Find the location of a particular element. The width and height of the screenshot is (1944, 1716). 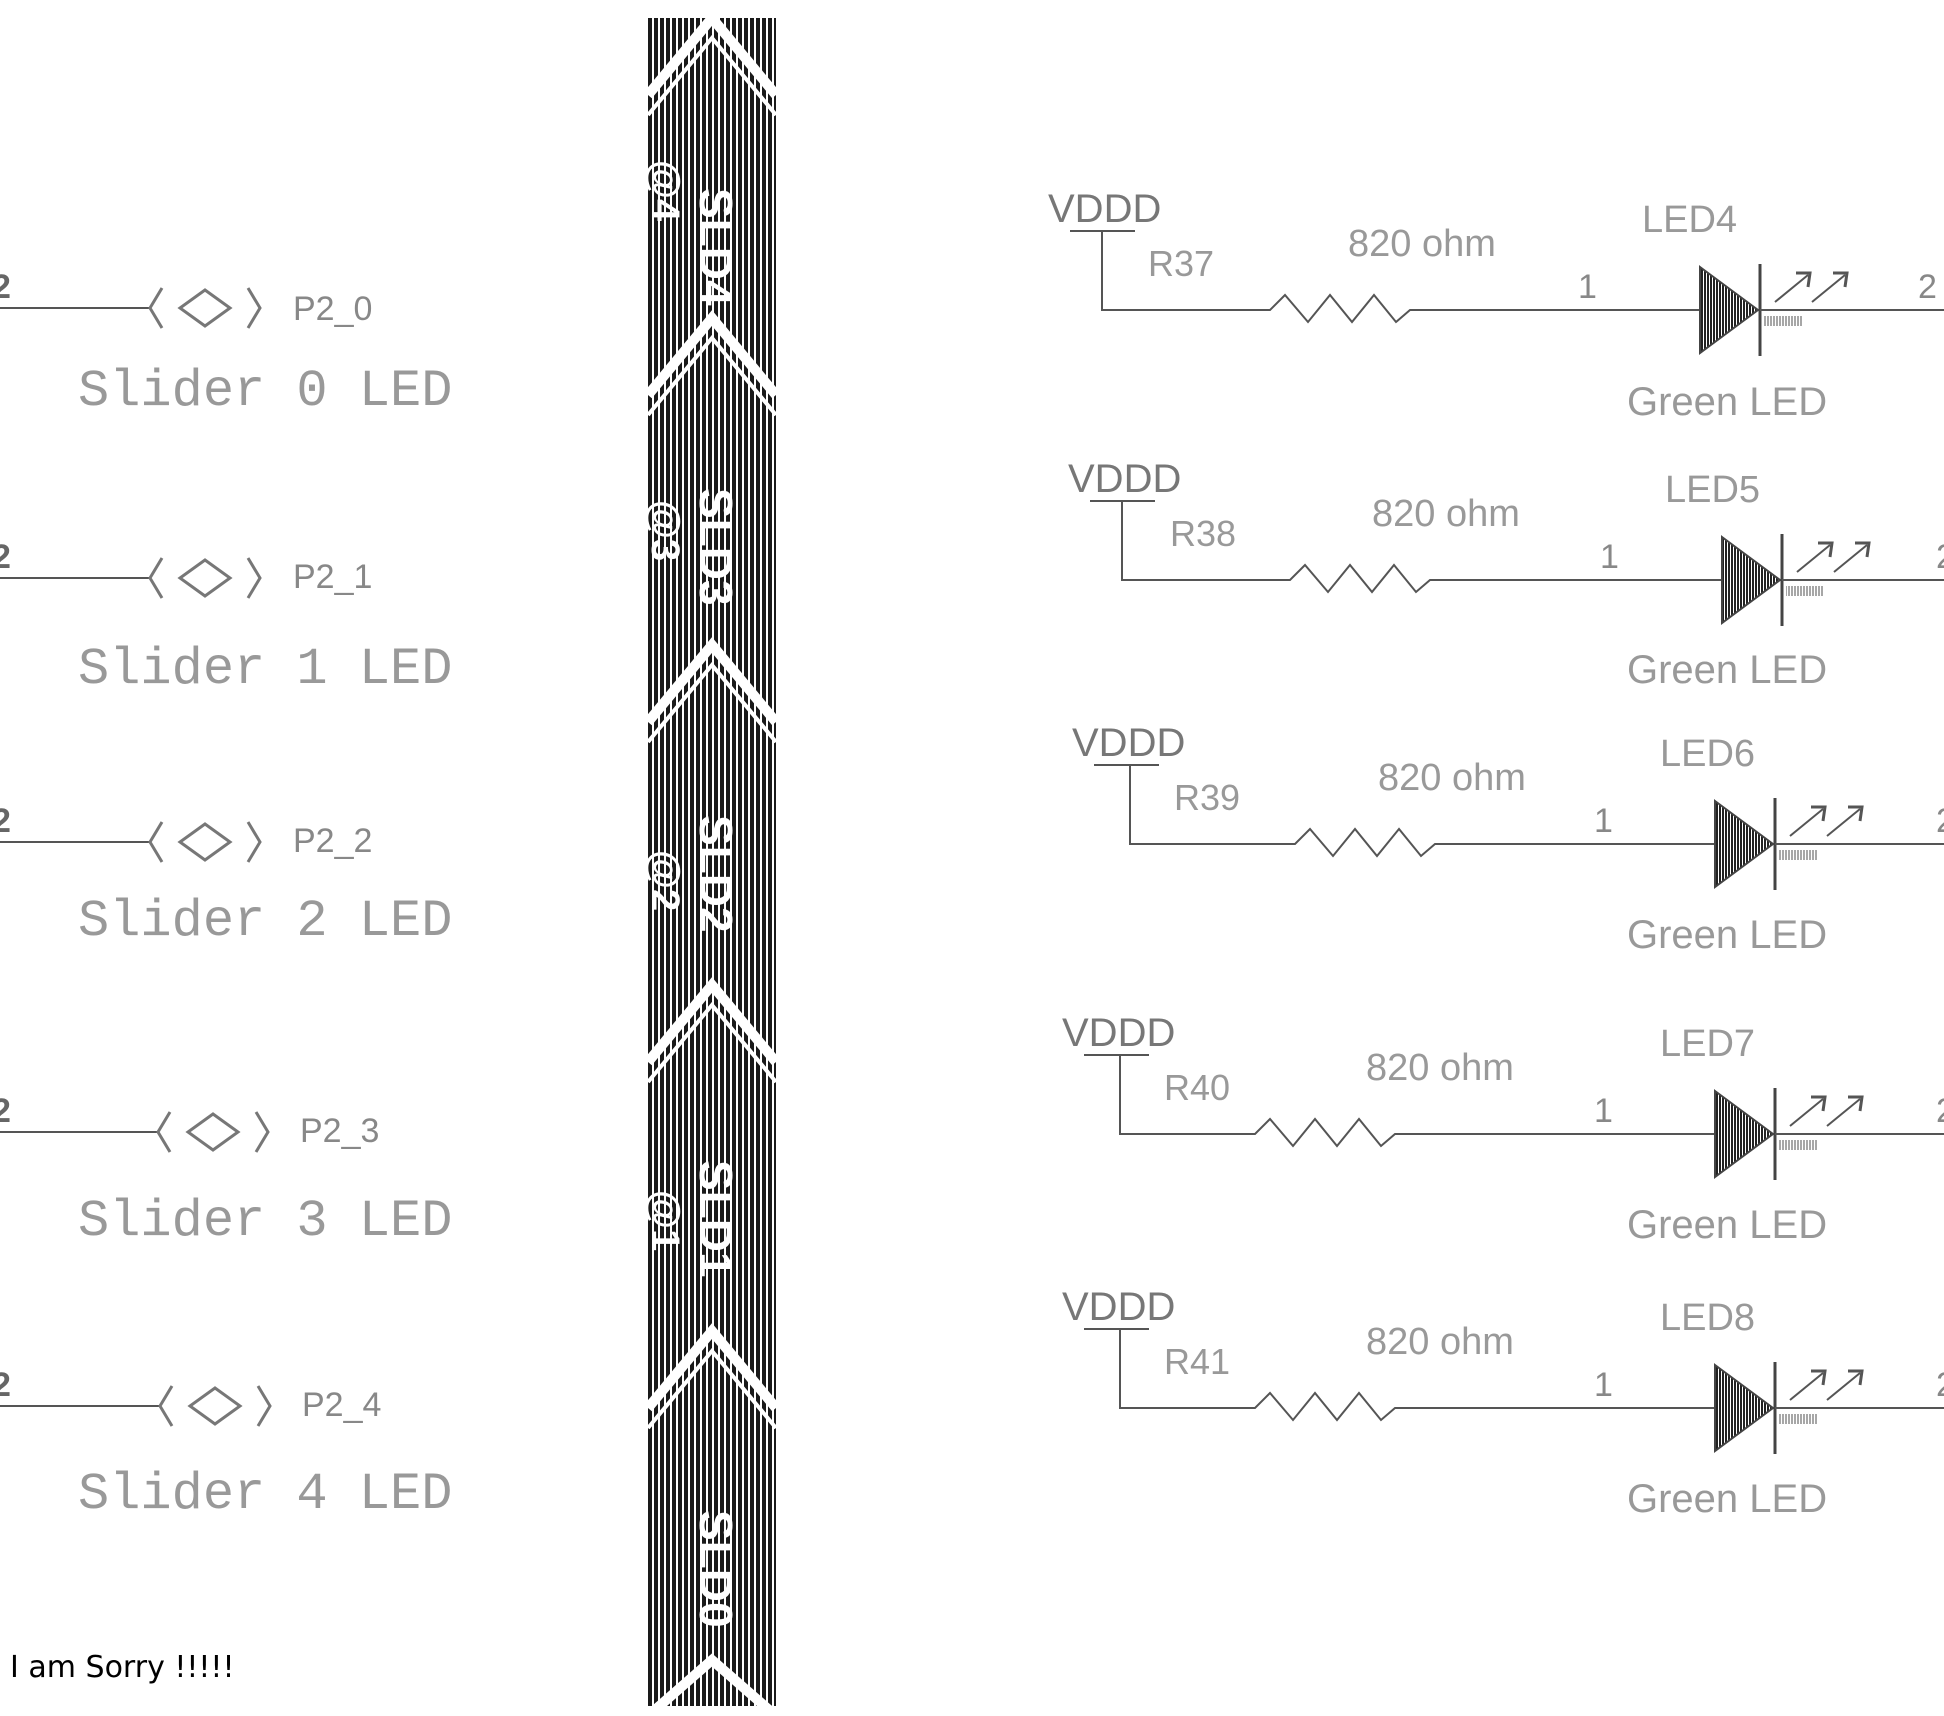

port-label: P2_0 is located at coordinates (332, 309).